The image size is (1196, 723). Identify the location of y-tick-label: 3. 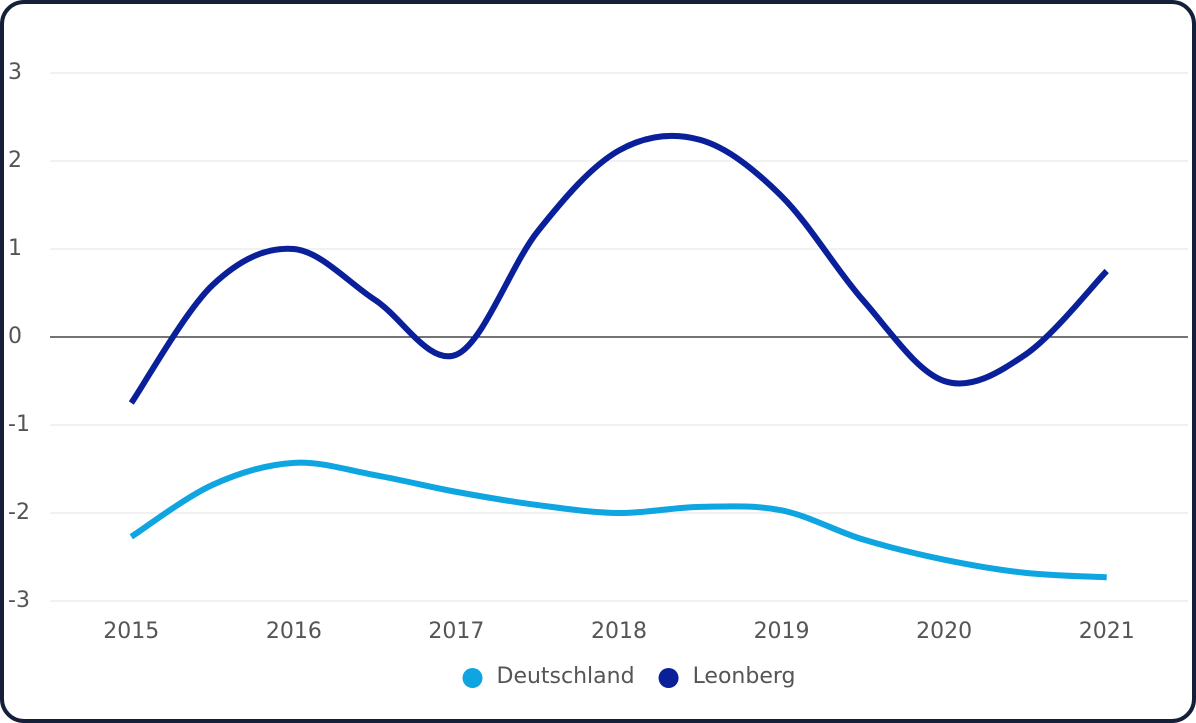
(15, 72).